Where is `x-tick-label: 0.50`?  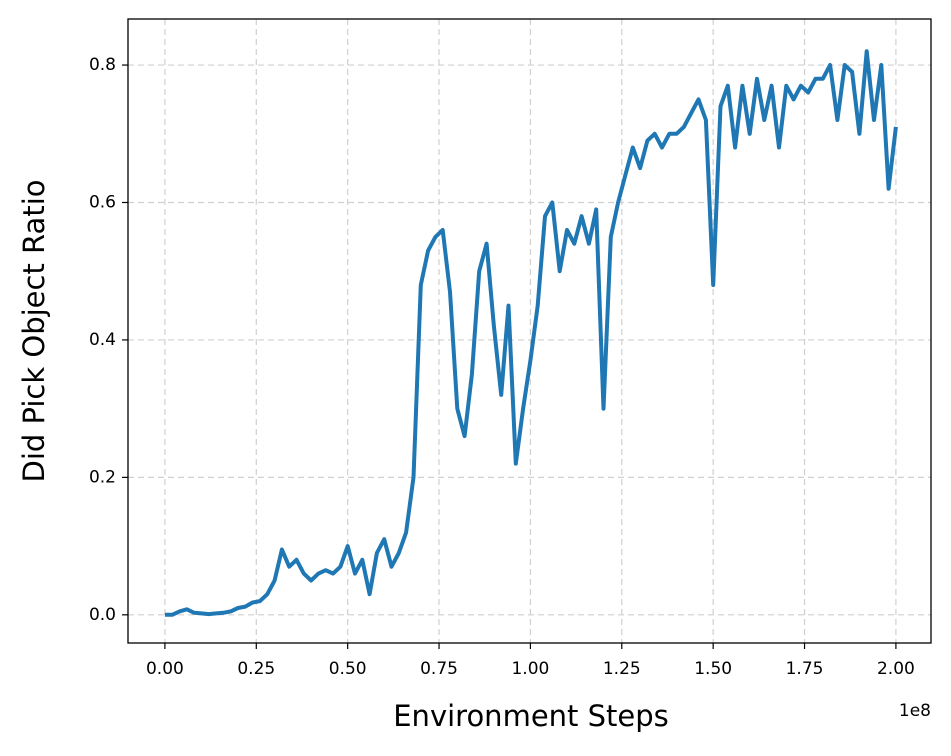
x-tick-label: 0.50 is located at coordinates (348, 669).